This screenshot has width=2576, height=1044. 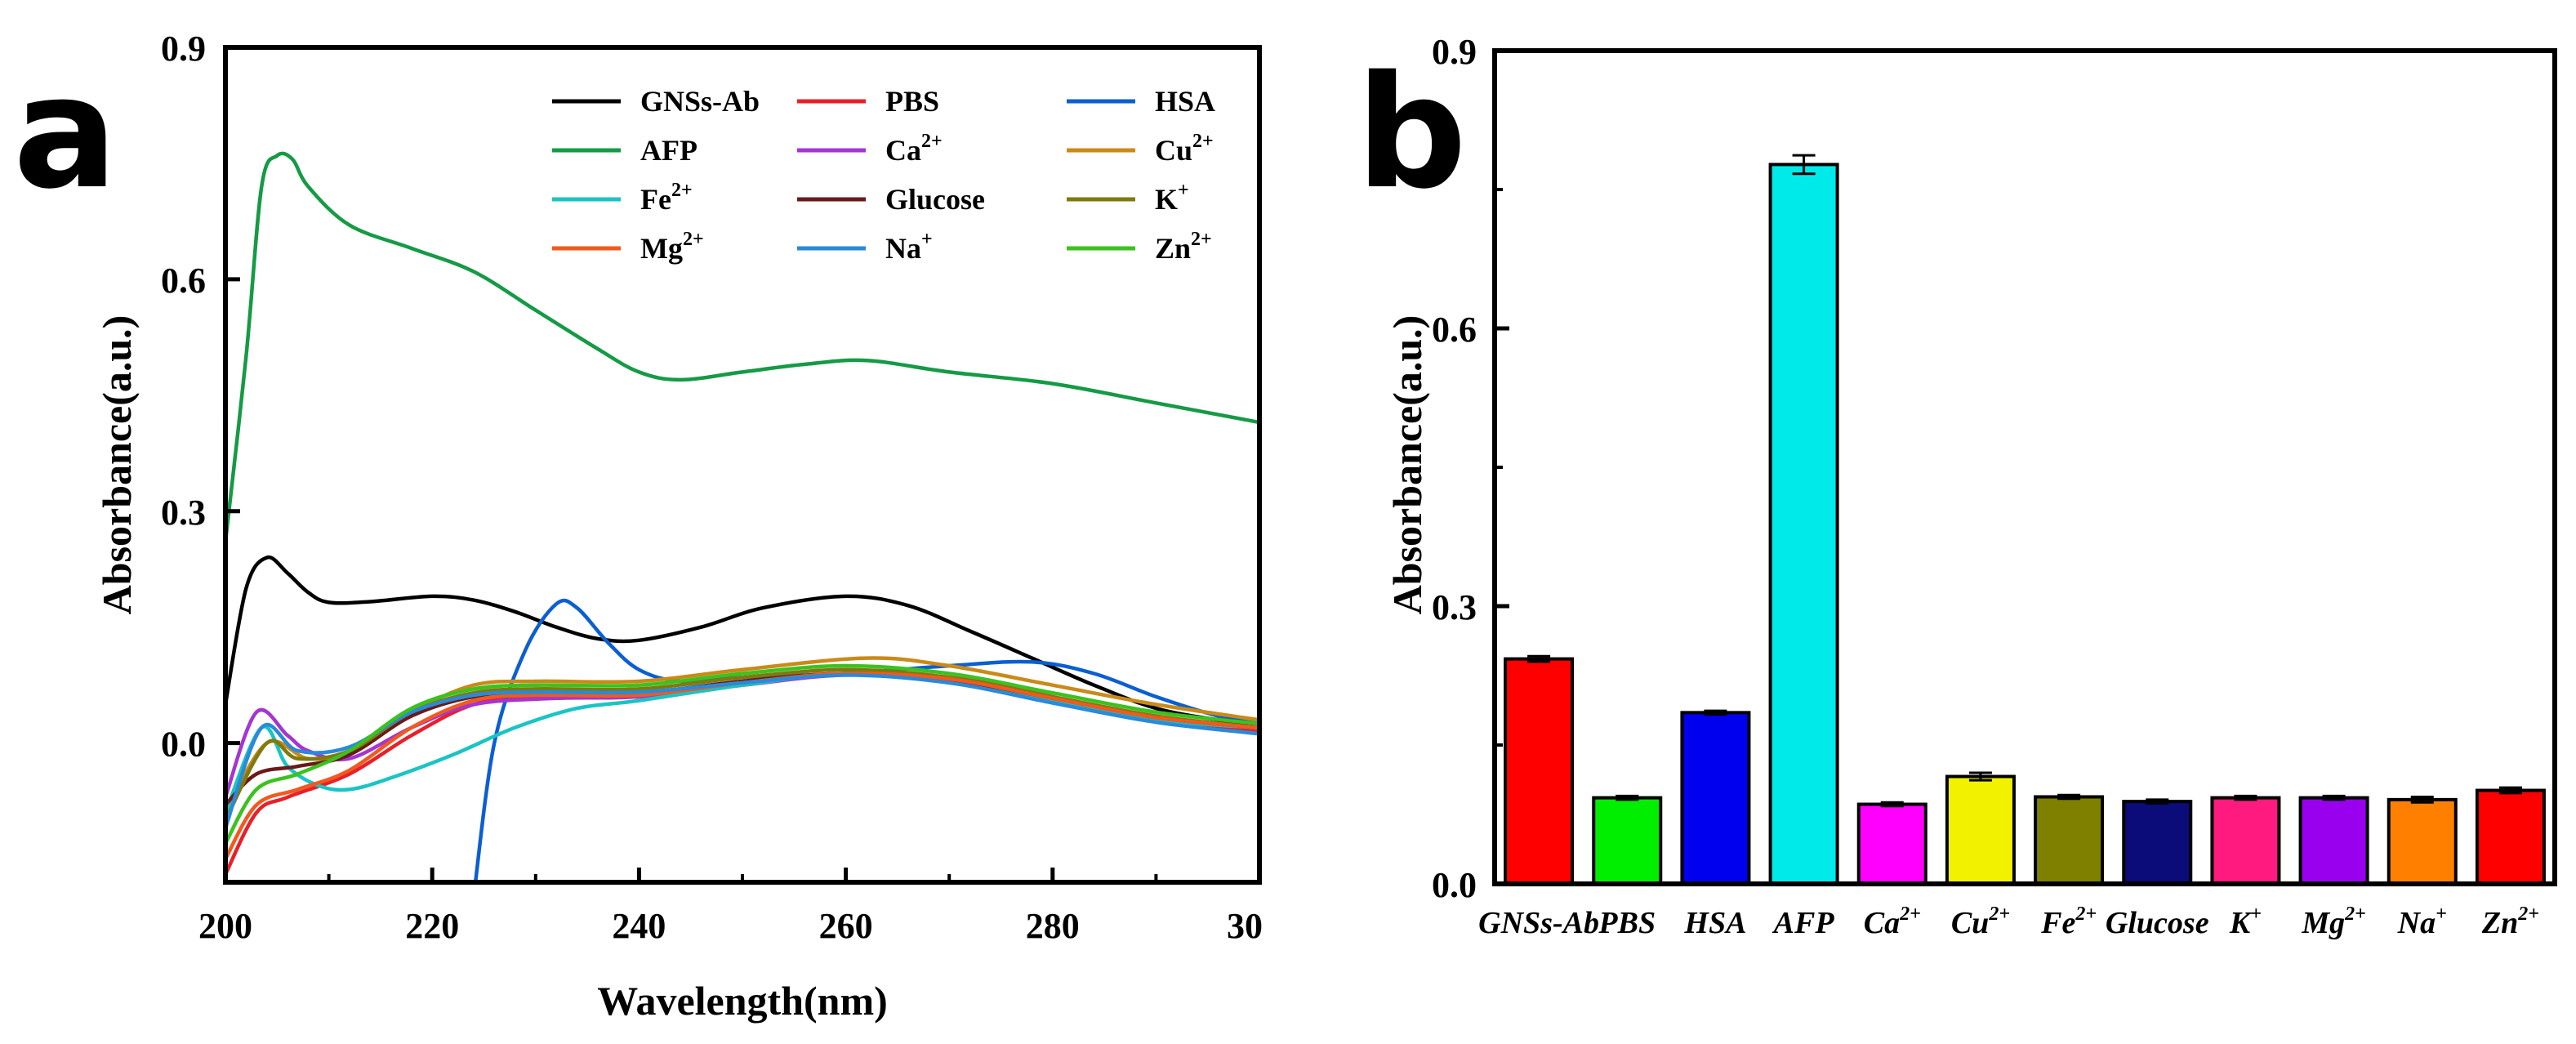 I want to click on legend-label: GNSs-Ab, so click(x=700, y=101).